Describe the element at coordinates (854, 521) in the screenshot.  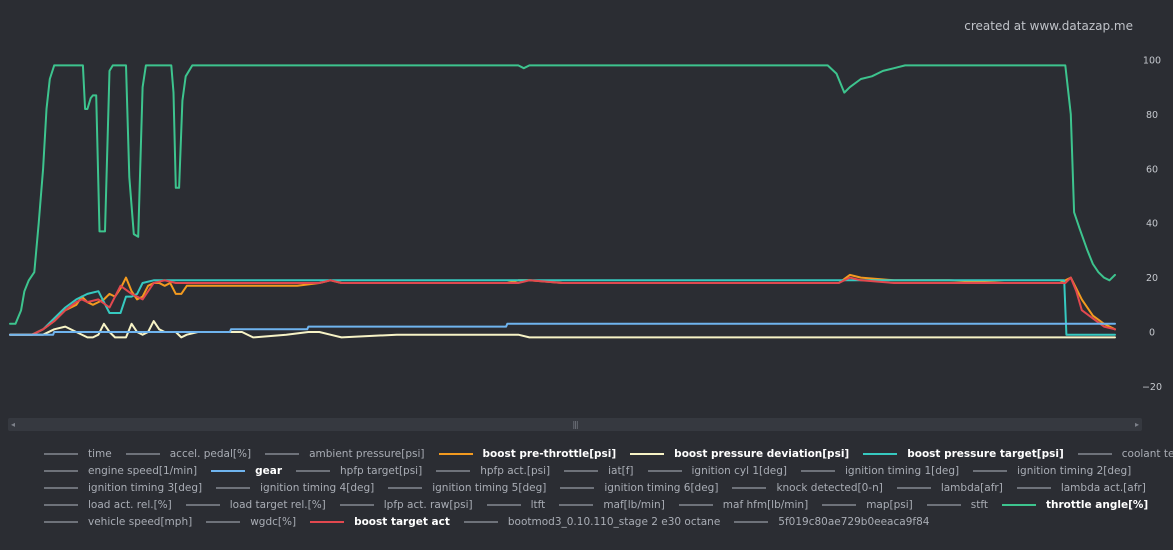
I see `legend-label: 5f019c80ae729b0eeaca9f84` at that location.